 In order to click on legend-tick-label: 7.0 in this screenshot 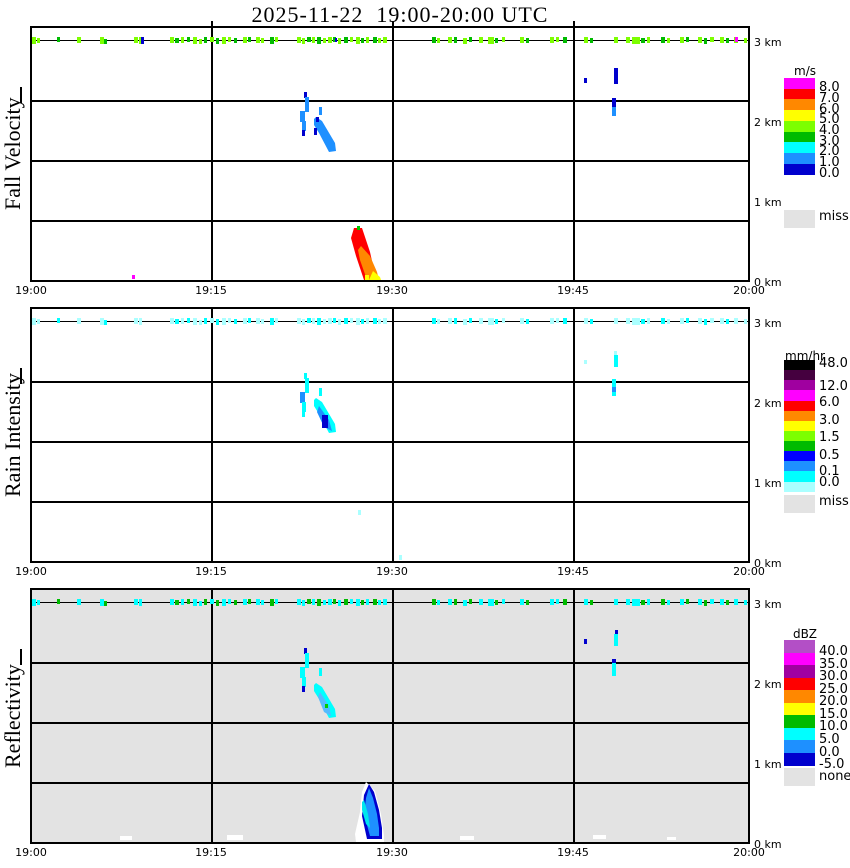, I will do `click(829, 98)`.